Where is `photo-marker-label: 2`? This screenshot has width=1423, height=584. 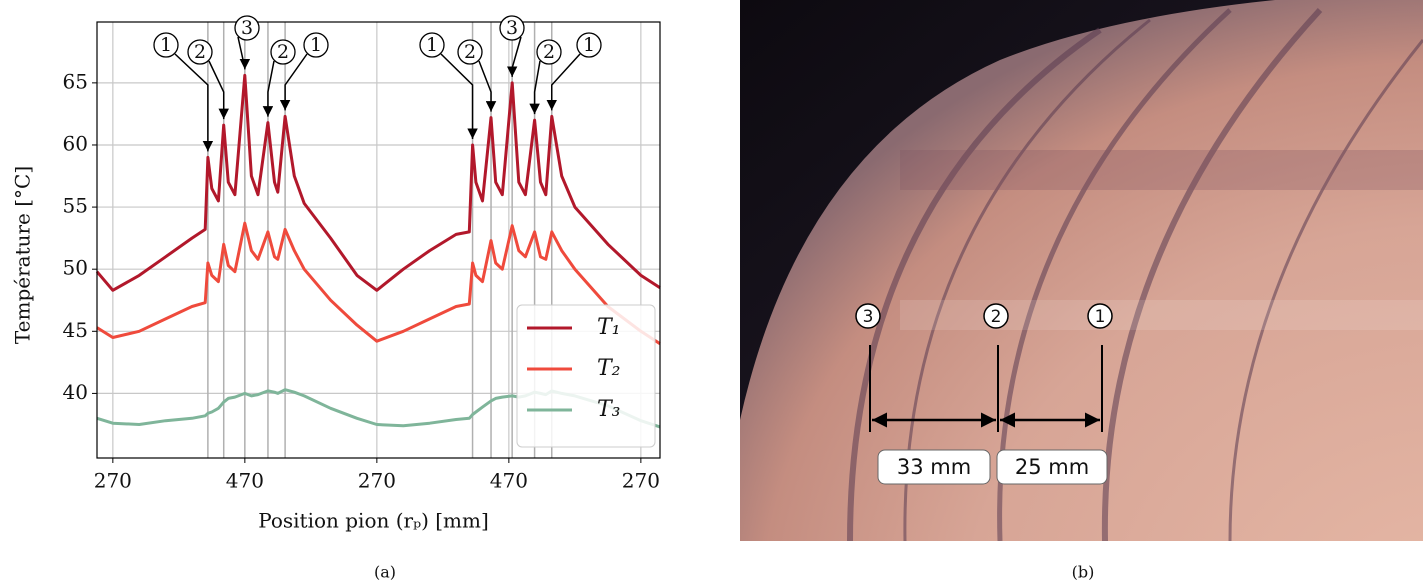 photo-marker-label: 2 is located at coordinates (996, 317).